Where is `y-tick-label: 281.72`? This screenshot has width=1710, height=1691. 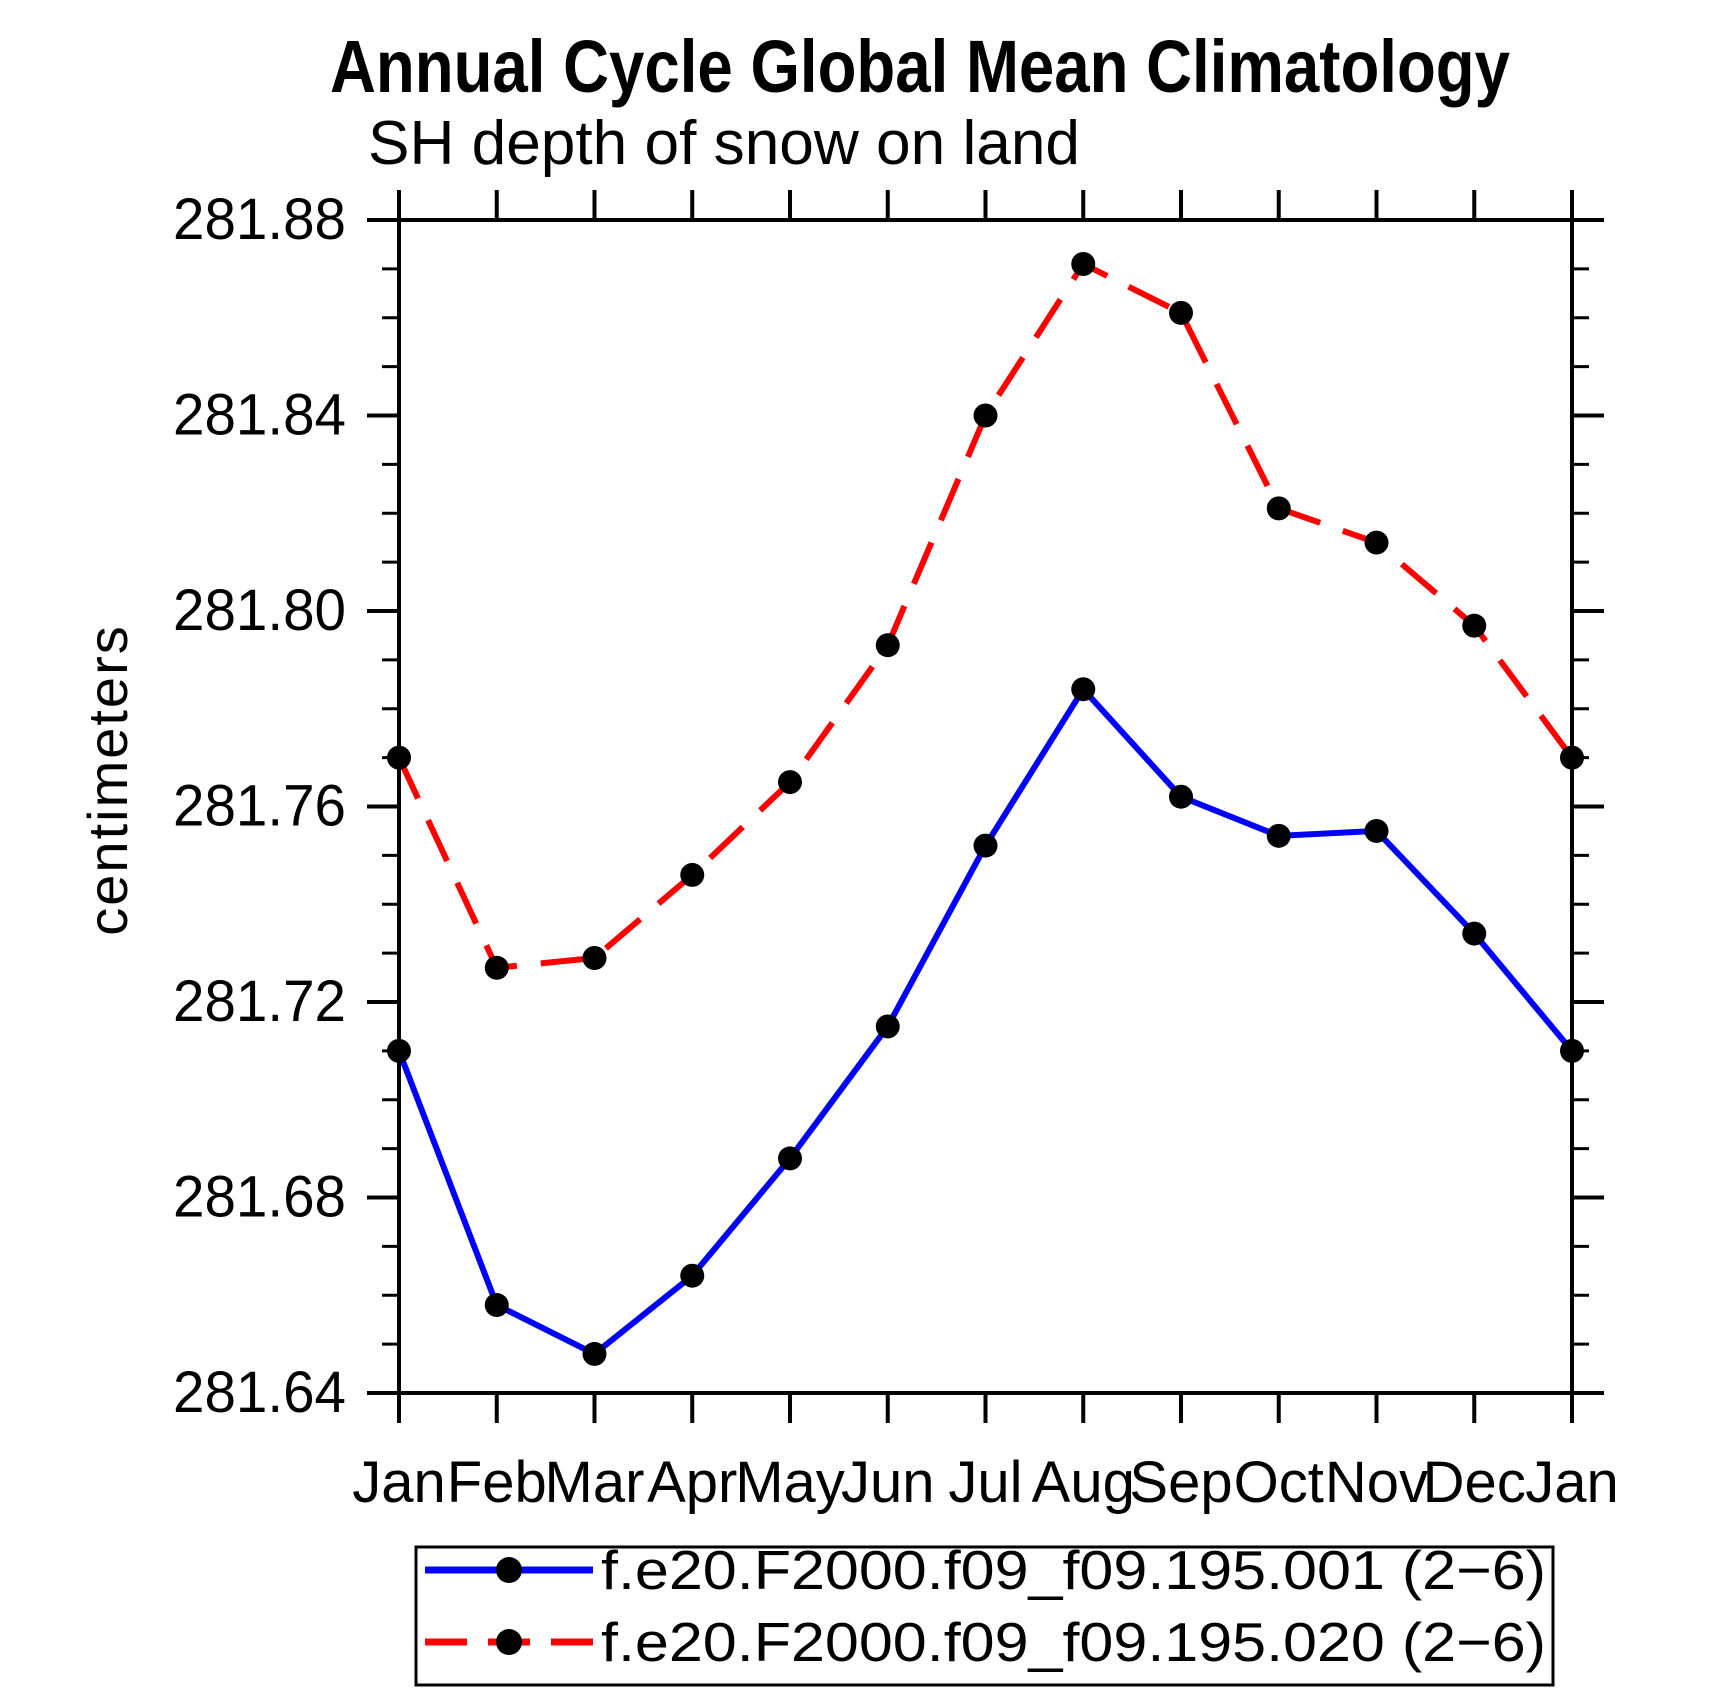 y-tick-label: 281.72 is located at coordinates (259, 1001).